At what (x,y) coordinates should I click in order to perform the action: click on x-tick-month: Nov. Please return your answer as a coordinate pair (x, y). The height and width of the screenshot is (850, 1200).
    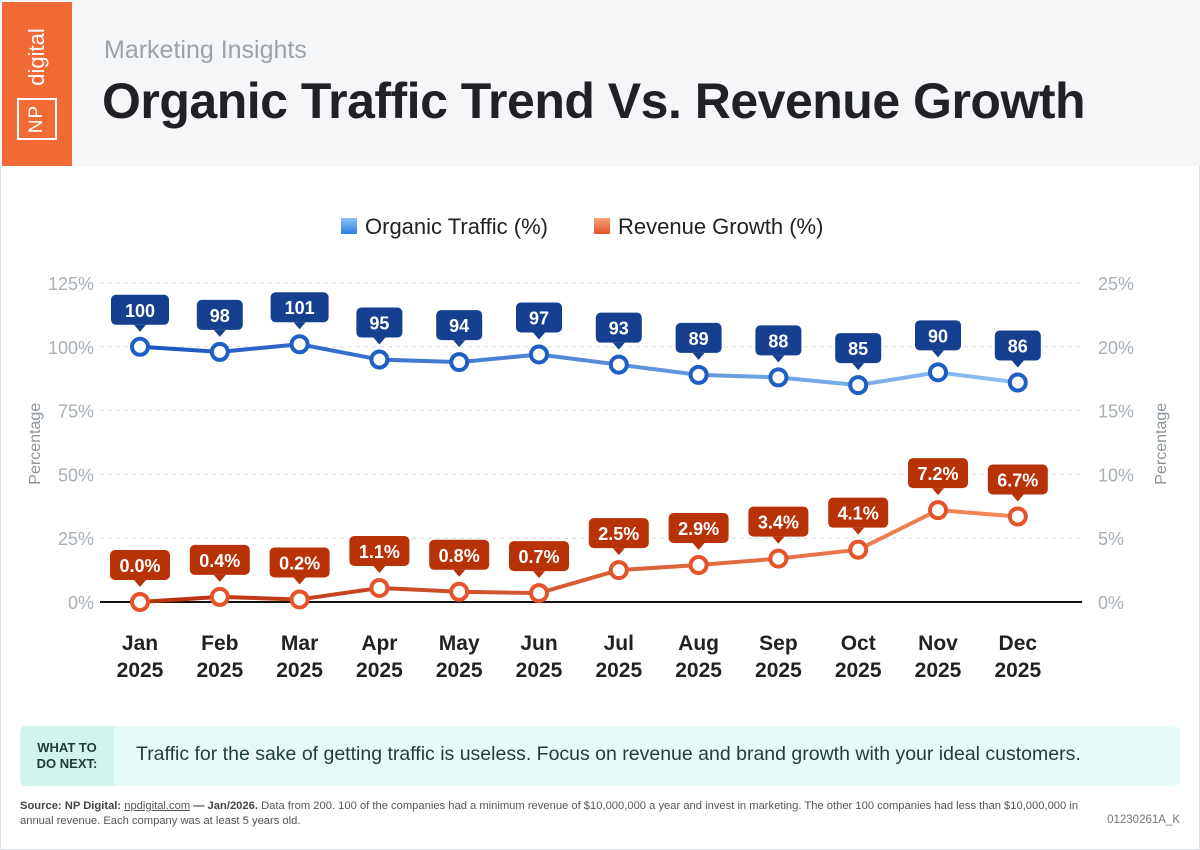
    Looking at the image, I should click on (938, 643).